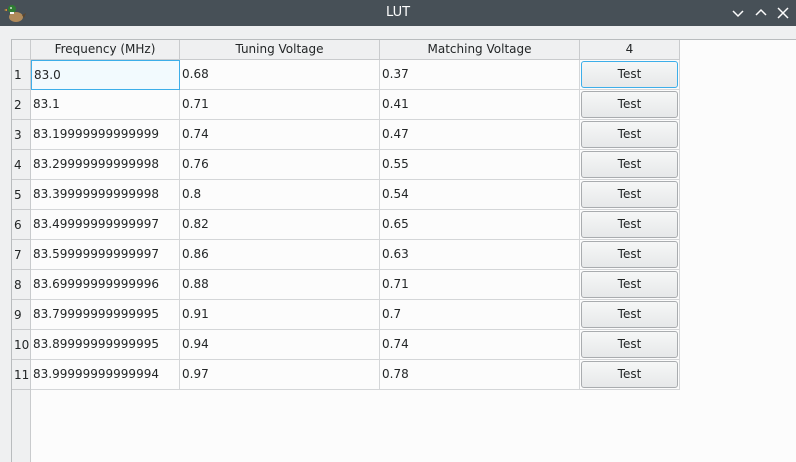 The width and height of the screenshot is (796, 462). Describe the element at coordinates (480, 135) in the screenshot. I see `cell-matching-voltage: 0.47` at that location.